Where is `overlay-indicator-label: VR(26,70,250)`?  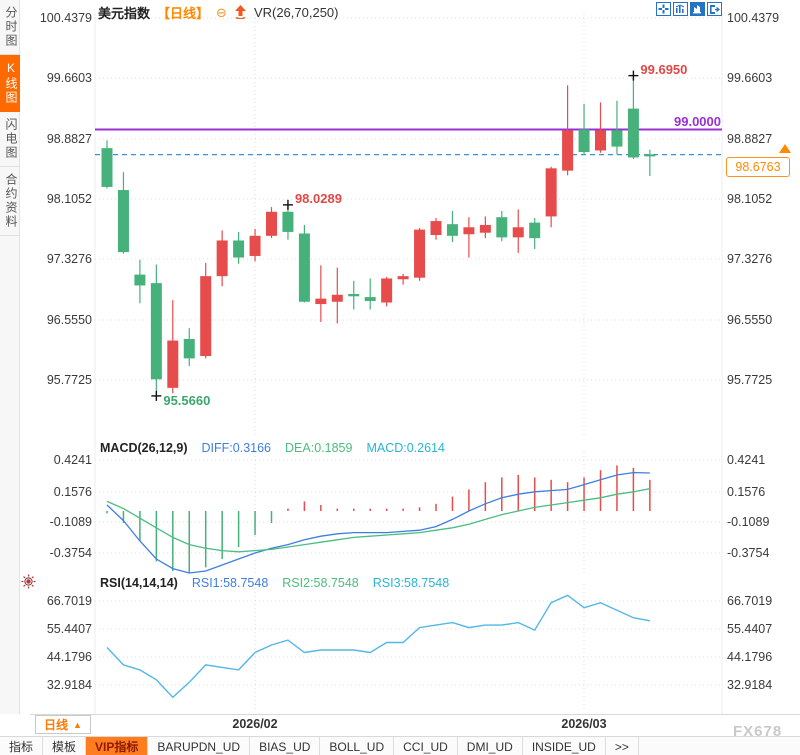
overlay-indicator-label: VR(26,70,250) is located at coordinates (296, 12).